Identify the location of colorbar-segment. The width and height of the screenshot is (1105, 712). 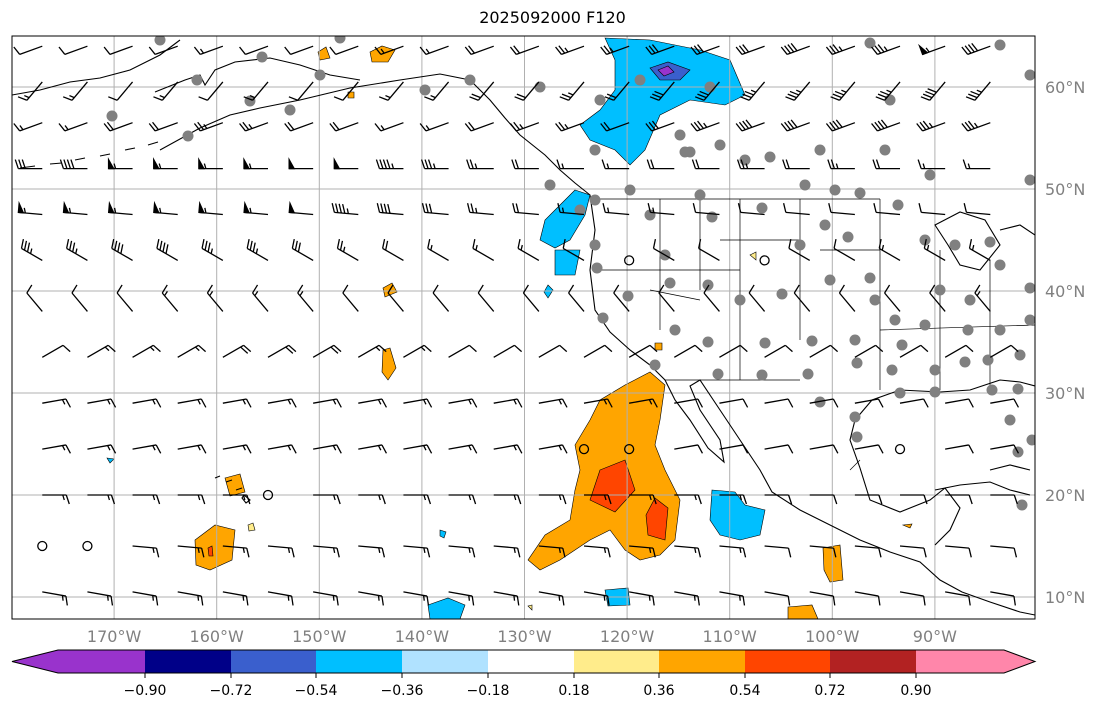
(787, 661).